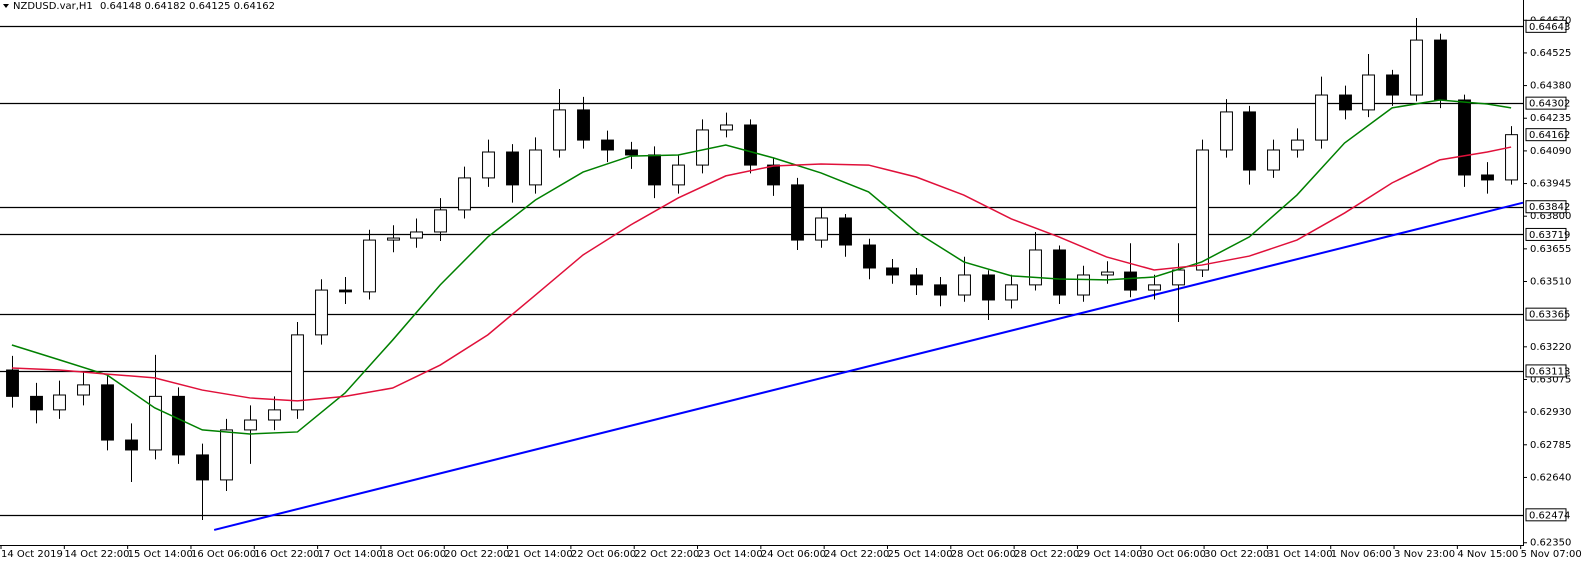  I want to click on y-tick-label: 0.64380, so click(1550, 86).